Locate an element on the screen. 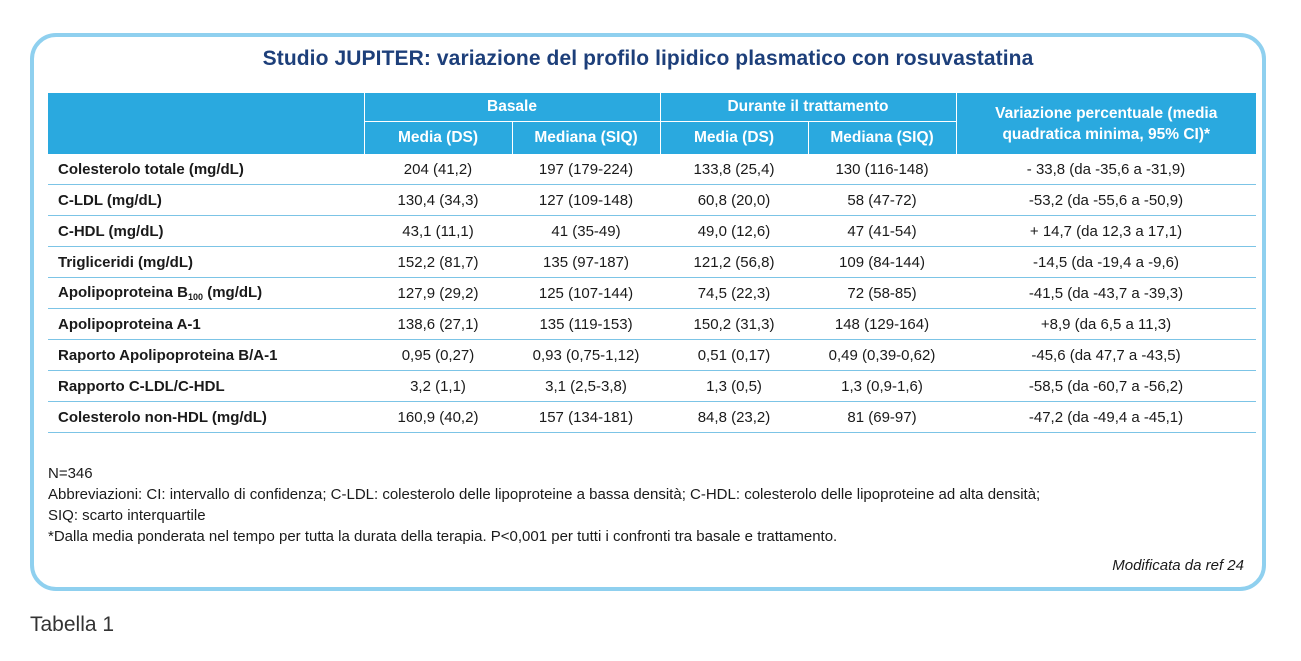 The height and width of the screenshot is (661, 1301). treatment-mean-cell: 121,2 (56,8) is located at coordinates (734, 262).